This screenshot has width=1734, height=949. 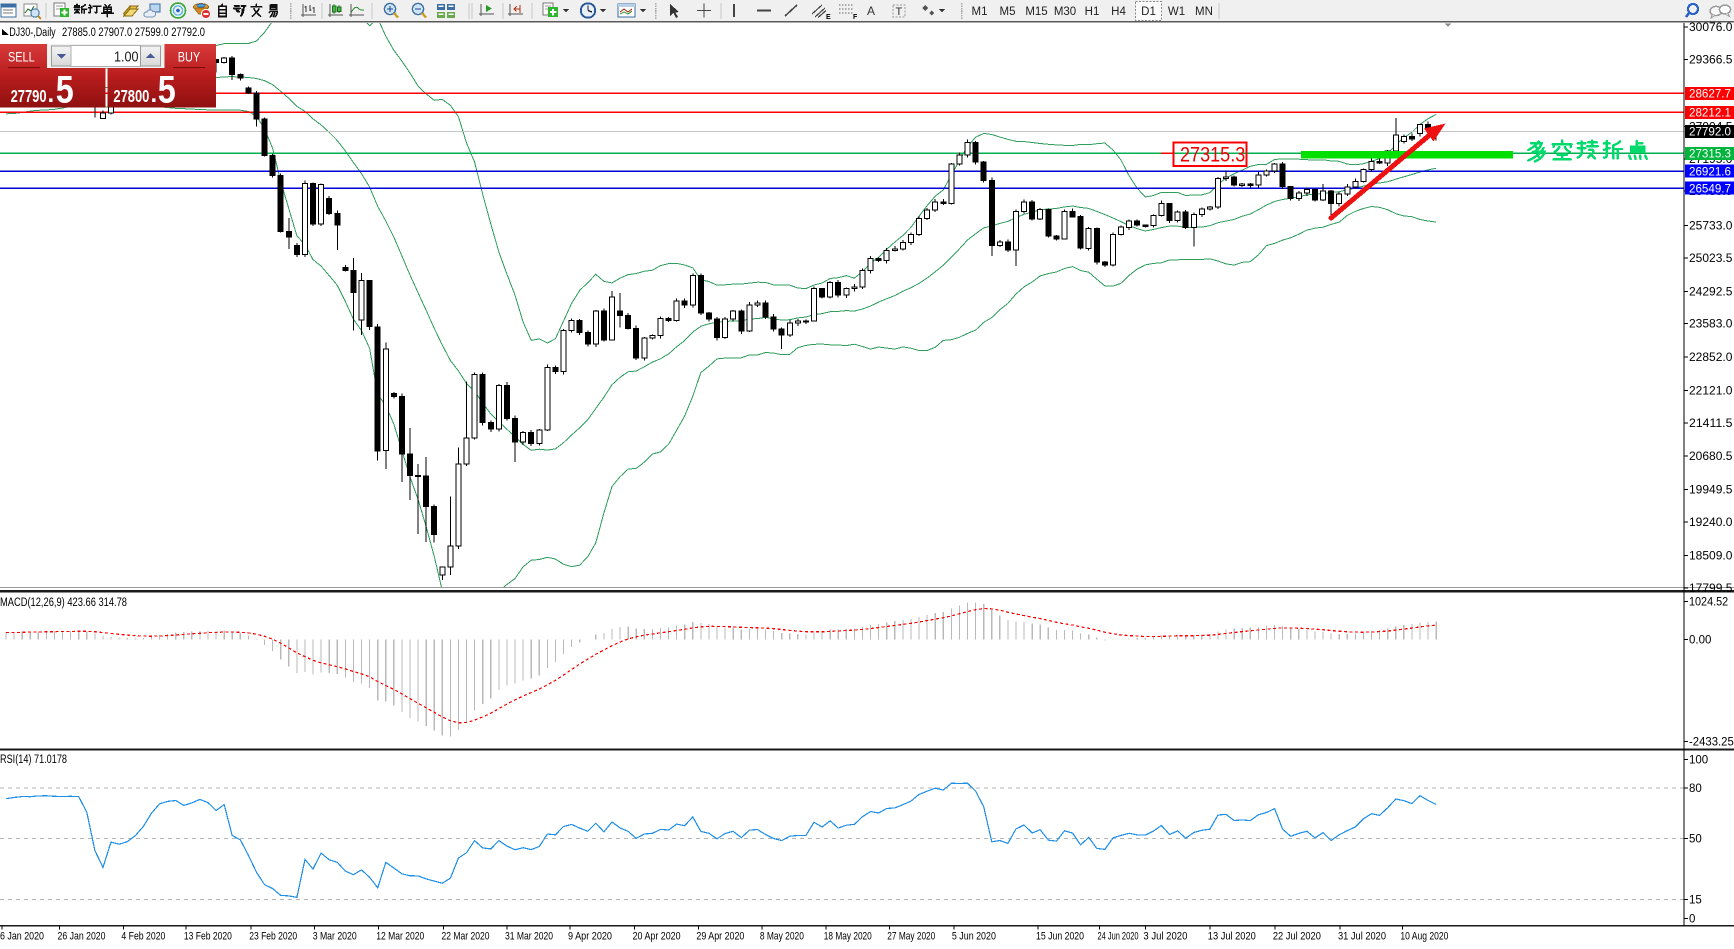 What do you see at coordinates (1710, 61) in the screenshot?
I see `svg-text: 29366.5` at bounding box center [1710, 61].